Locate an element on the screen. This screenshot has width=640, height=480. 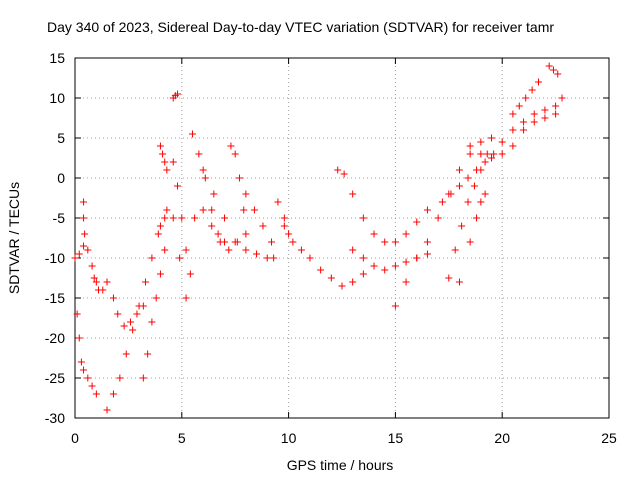
y-tick-label: -5 is located at coordinates (59, 218).